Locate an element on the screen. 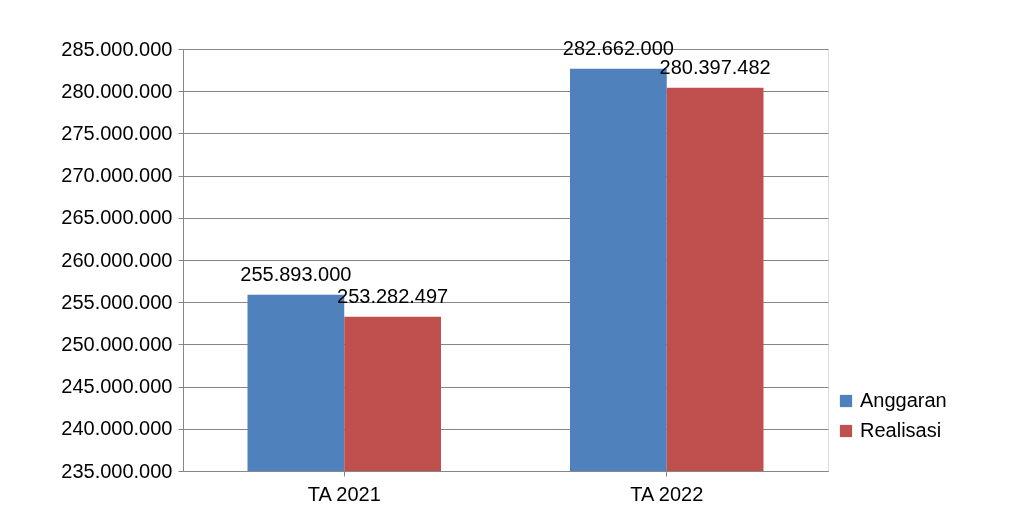 The height and width of the screenshot is (521, 1025). y-tick-label: 240.000.000 is located at coordinates (117, 428).